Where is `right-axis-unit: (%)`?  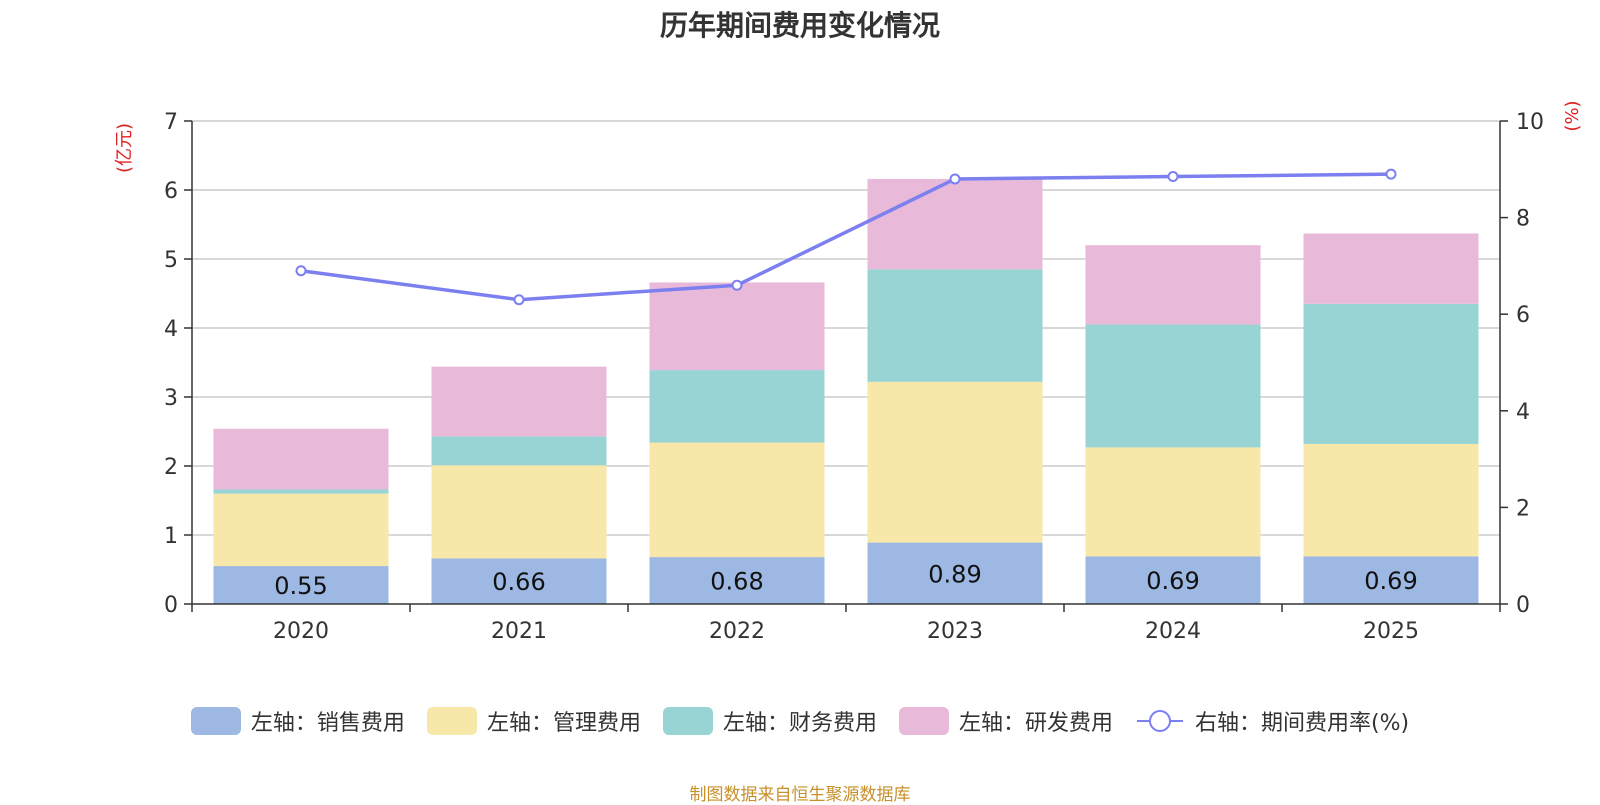
right-axis-unit: (%) is located at coordinates (1572, 115).